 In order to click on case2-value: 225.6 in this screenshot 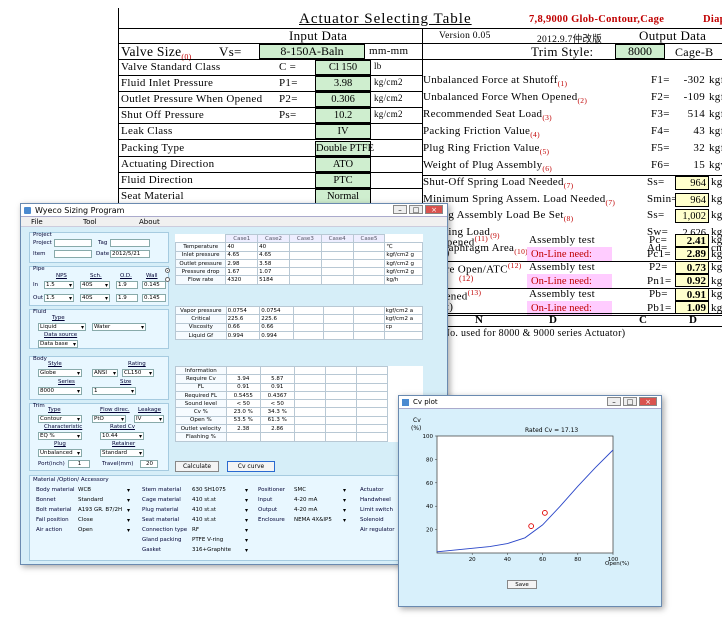, I will do `click(276, 319)`.